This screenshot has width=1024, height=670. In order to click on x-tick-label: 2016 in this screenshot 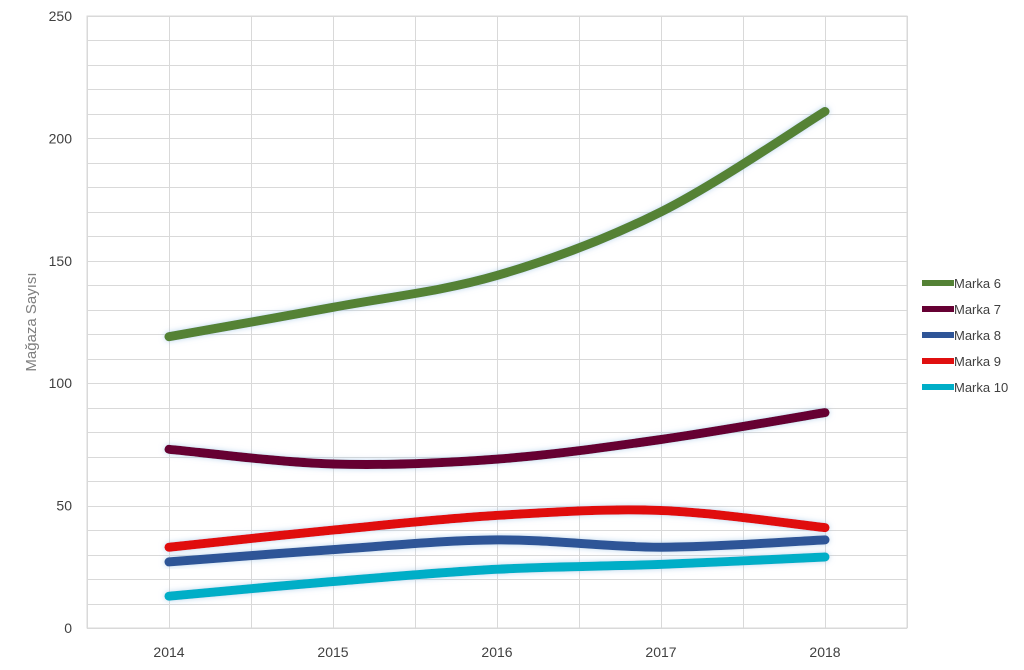, I will do `click(496, 652)`.